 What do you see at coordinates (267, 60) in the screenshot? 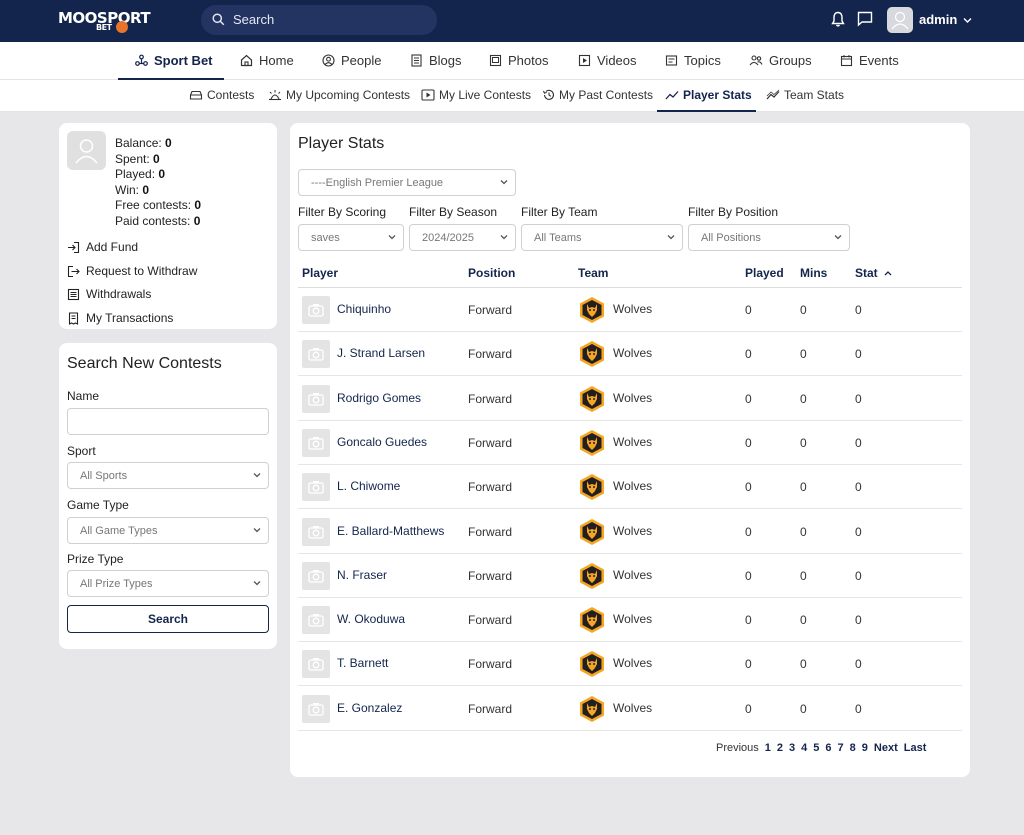
I see `nav-home: Home` at bounding box center [267, 60].